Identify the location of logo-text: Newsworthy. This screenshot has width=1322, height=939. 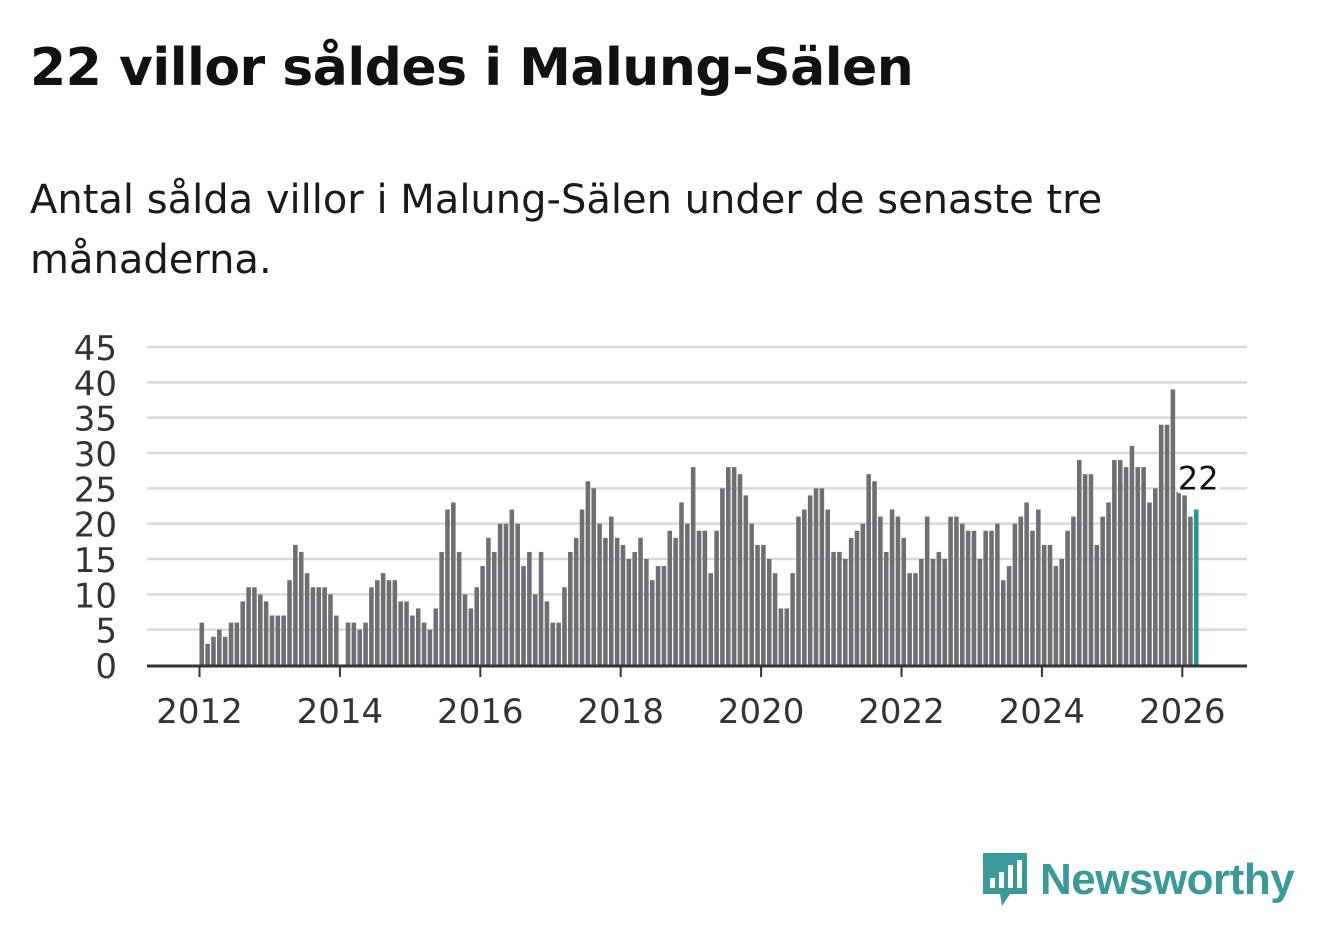
(1167, 879).